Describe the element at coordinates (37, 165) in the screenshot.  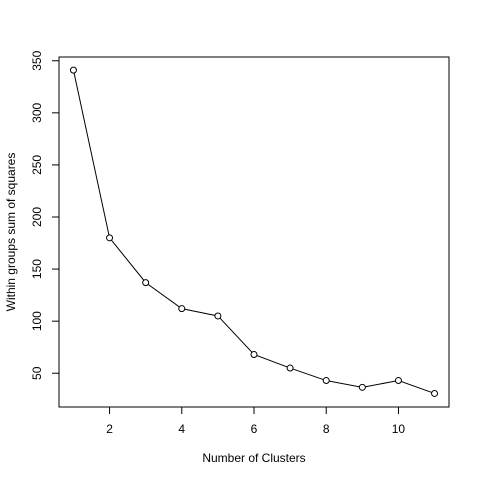
I see `y-tick-label: 250` at that location.